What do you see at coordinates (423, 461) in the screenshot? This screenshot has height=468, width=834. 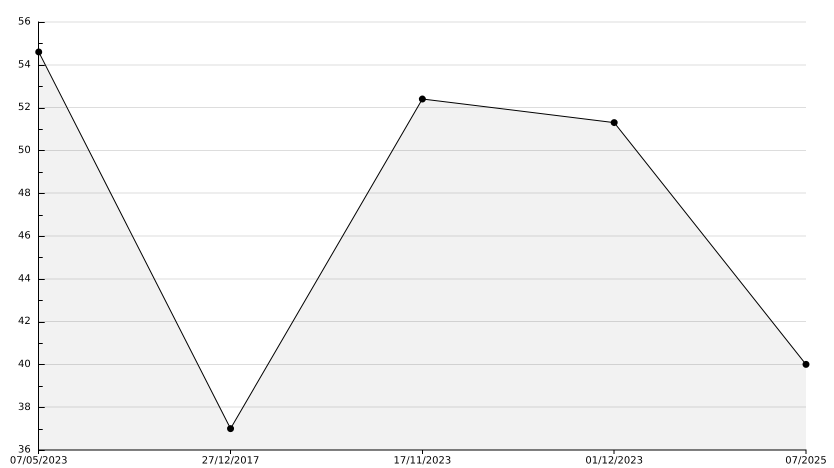 I see `x-tick-label: 17/11/2023` at bounding box center [423, 461].